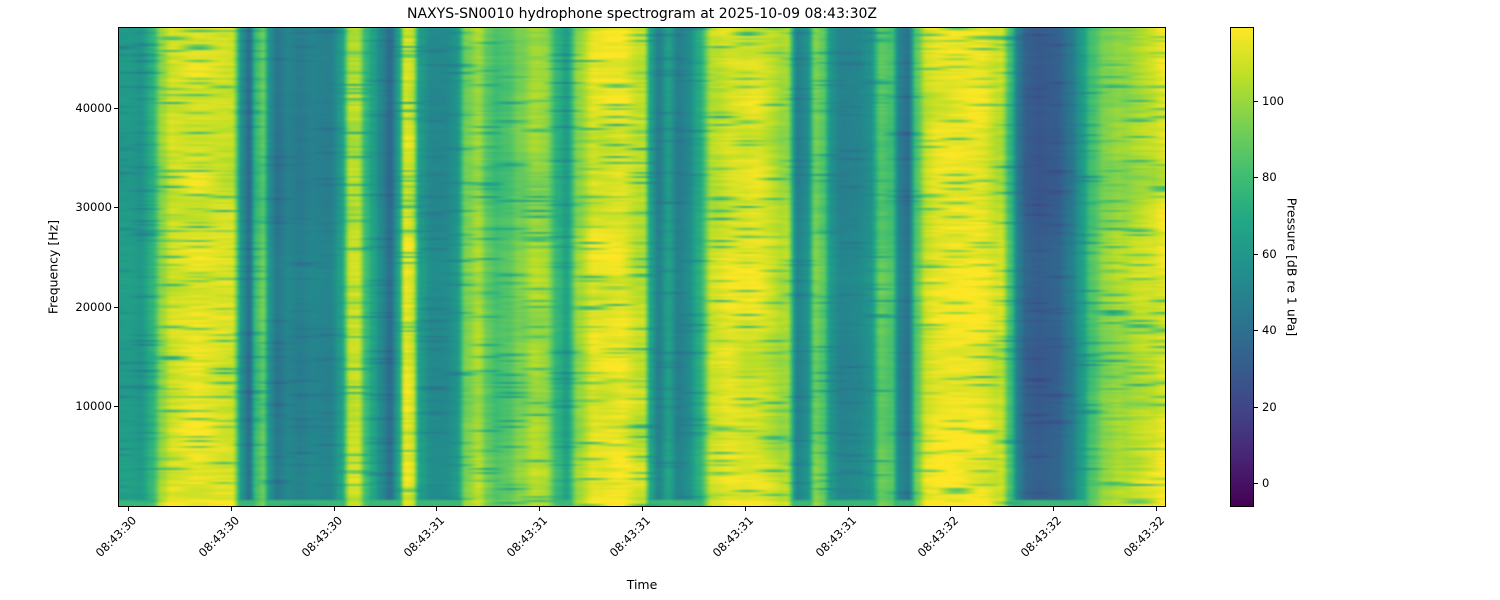 This screenshot has height=600, width=1500. What do you see at coordinates (1273, 100) in the screenshot?
I see `colorbar-tick-label: 100` at bounding box center [1273, 100].